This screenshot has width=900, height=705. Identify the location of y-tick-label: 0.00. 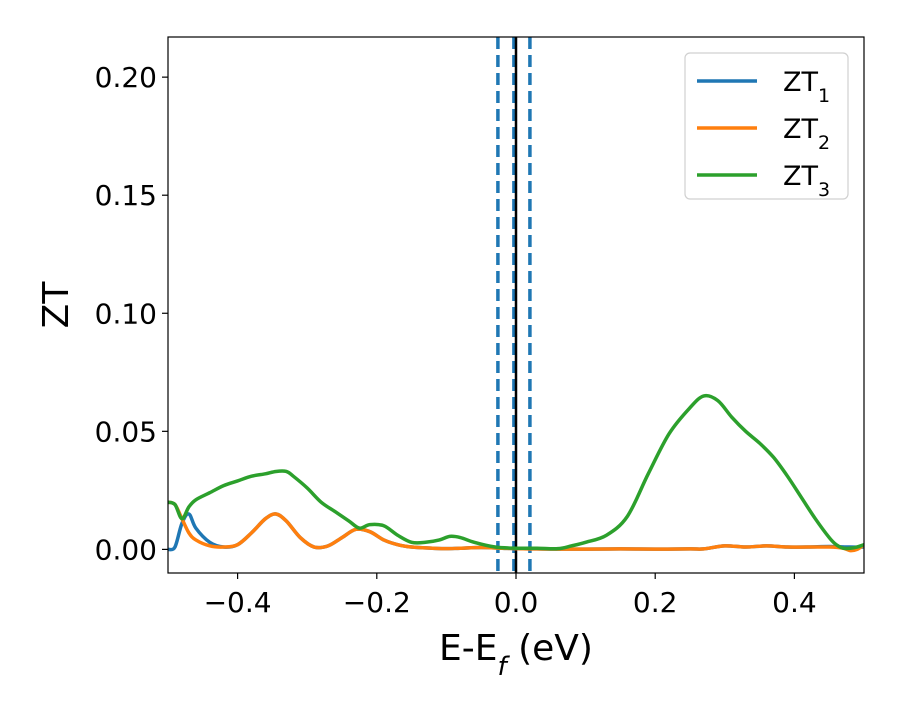
(126, 549).